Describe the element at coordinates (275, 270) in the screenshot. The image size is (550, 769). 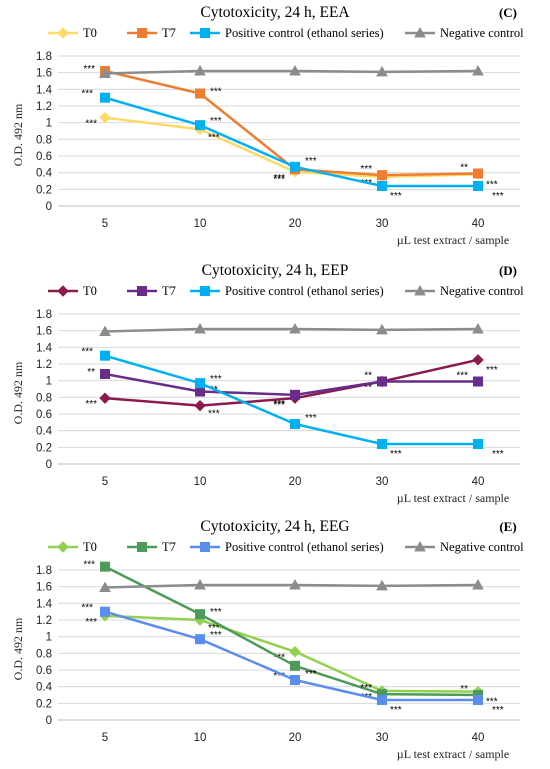
I see `chart-title: Cytotoxicity, 24 h, EEP` at that location.